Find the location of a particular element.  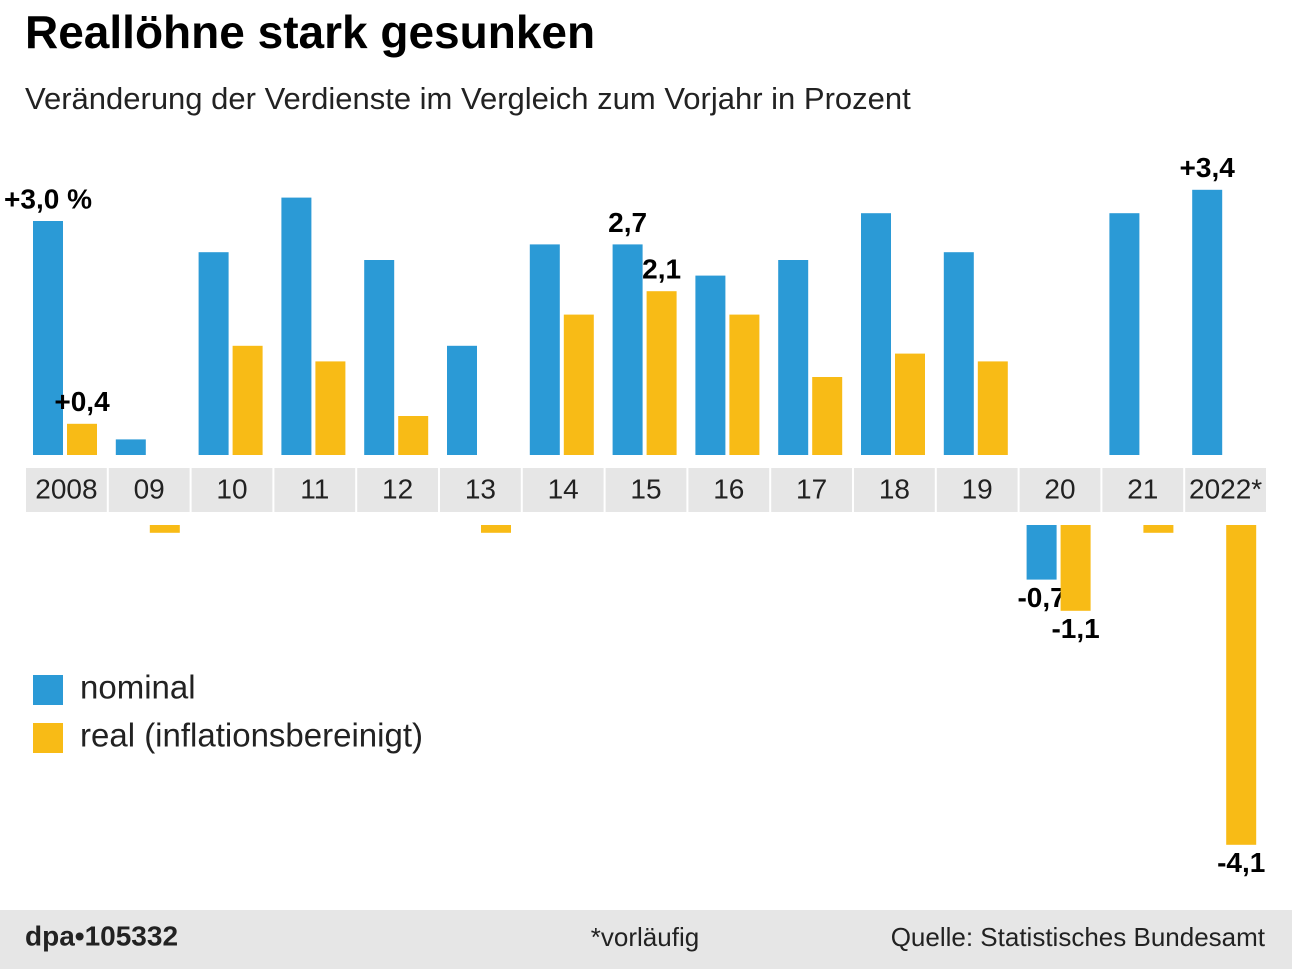

value-label: -4,1 is located at coordinates (1241, 862).